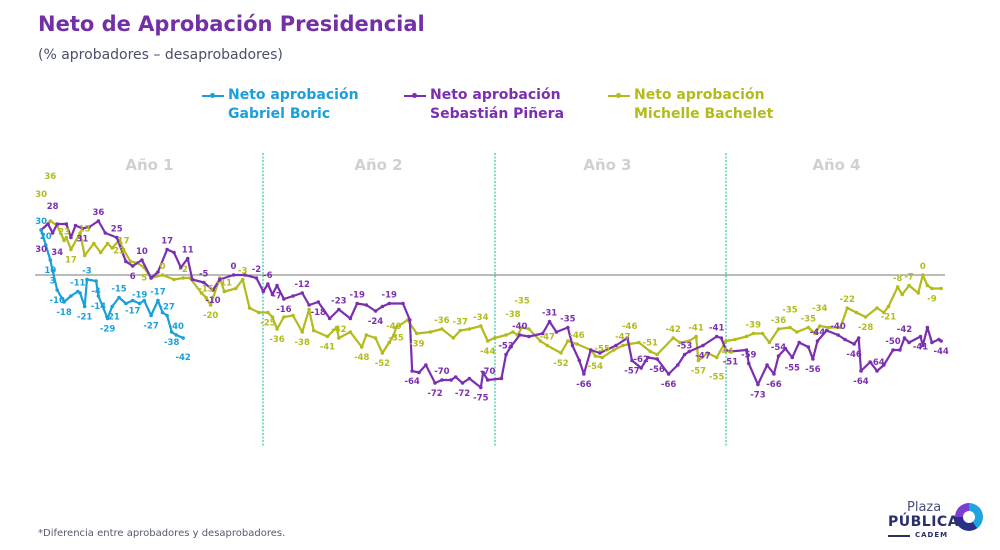 The height and width of the screenshot is (550, 1000). I want to click on data-label: 6, so click(133, 277).